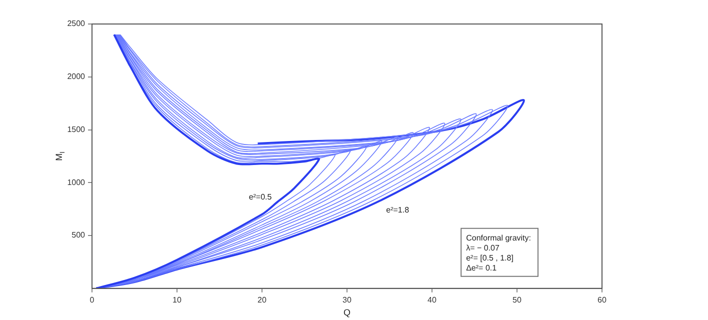 The height and width of the screenshot is (320, 708). I want to click on x-tick-label: 60, so click(602, 299).